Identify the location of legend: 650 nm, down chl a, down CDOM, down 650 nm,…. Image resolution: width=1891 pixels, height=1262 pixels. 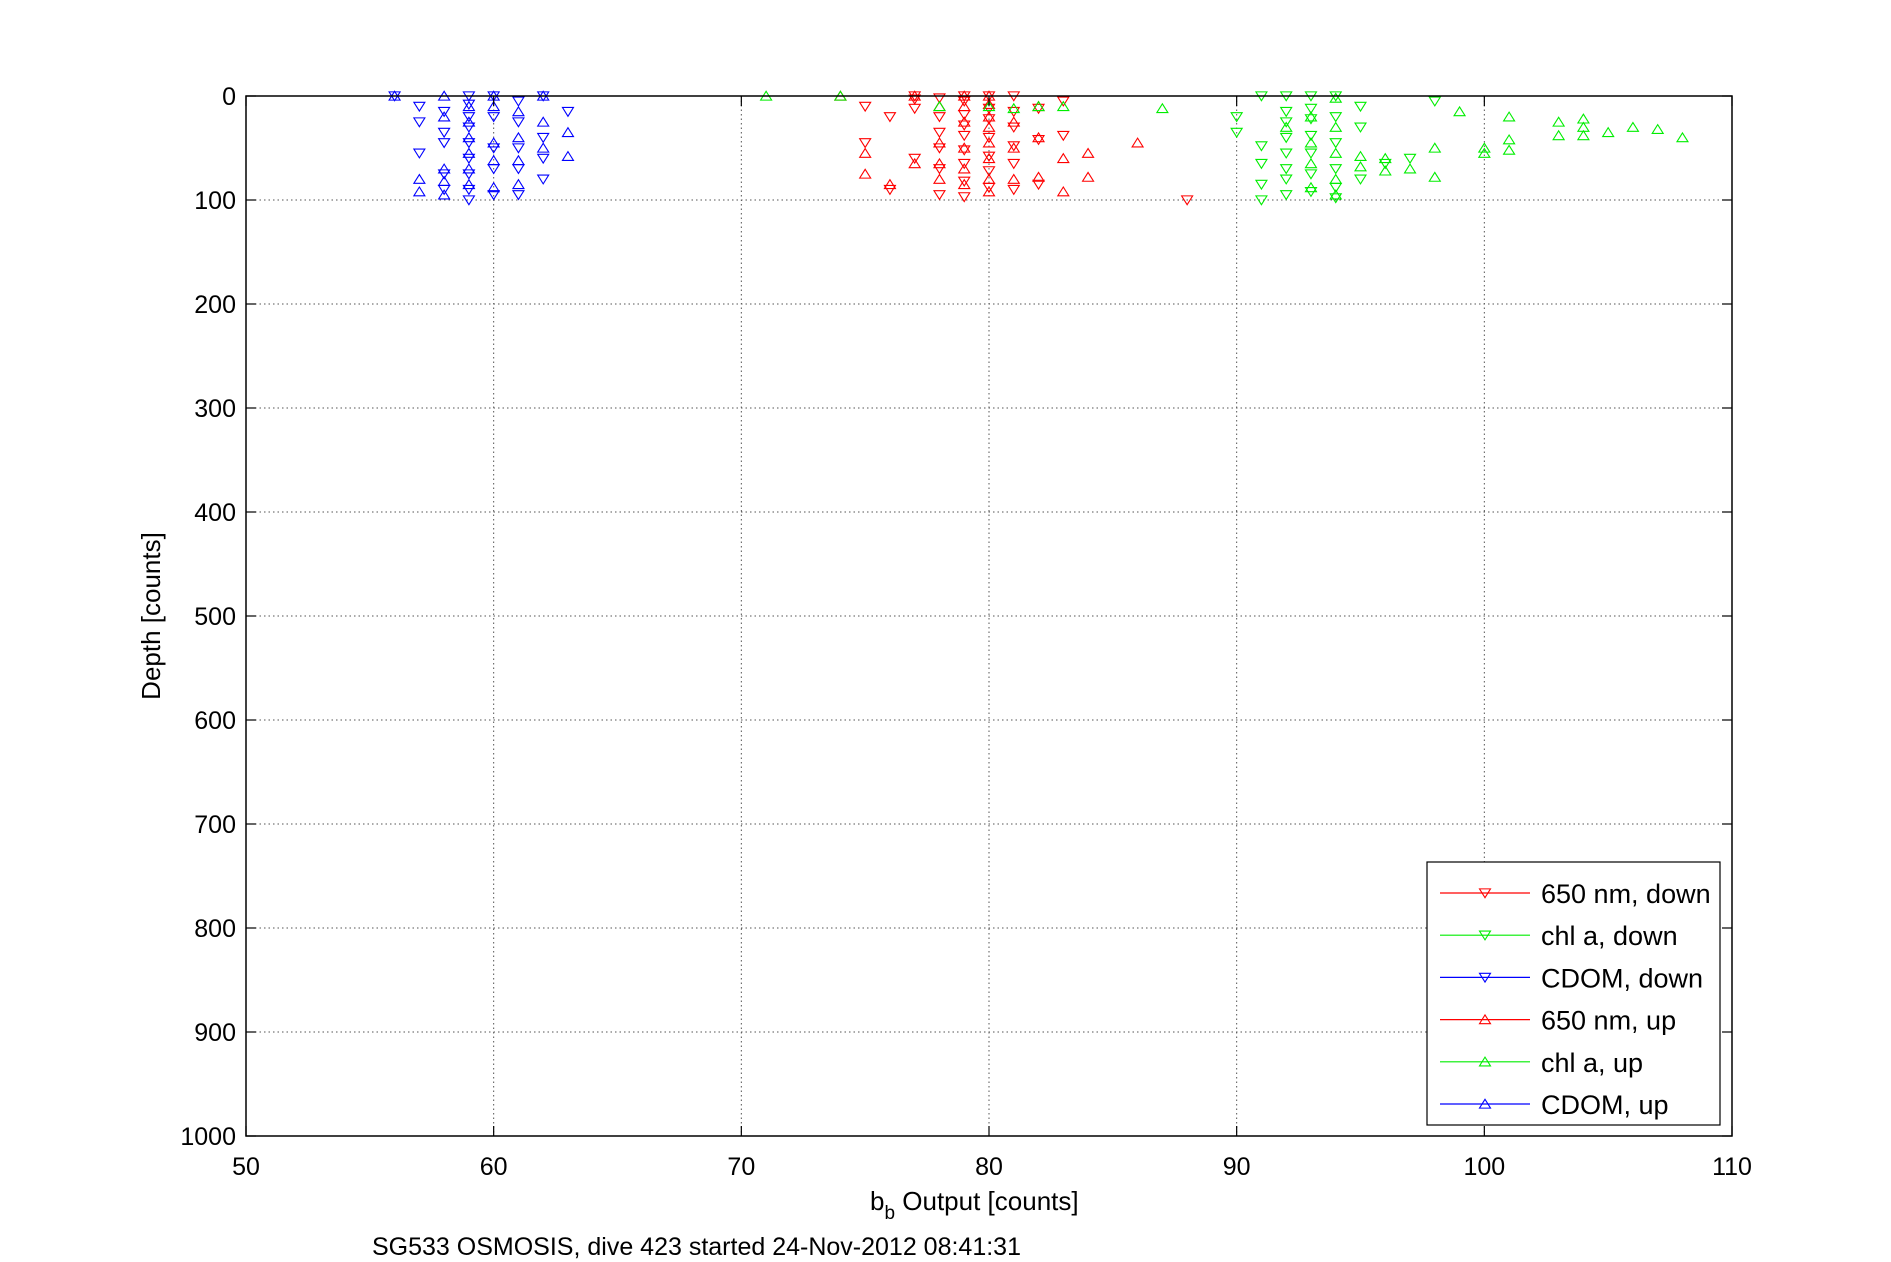
(1573, 993).